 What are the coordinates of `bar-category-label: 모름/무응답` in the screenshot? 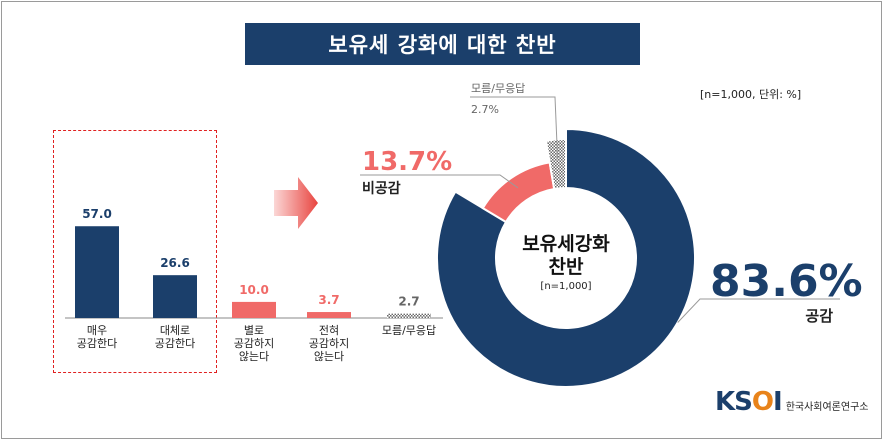 It's located at (409, 330).